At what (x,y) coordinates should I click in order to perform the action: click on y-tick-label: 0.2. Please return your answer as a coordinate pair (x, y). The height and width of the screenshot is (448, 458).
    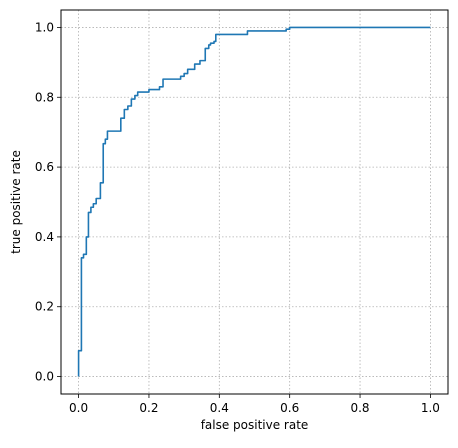
    Looking at the image, I should click on (44, 307).